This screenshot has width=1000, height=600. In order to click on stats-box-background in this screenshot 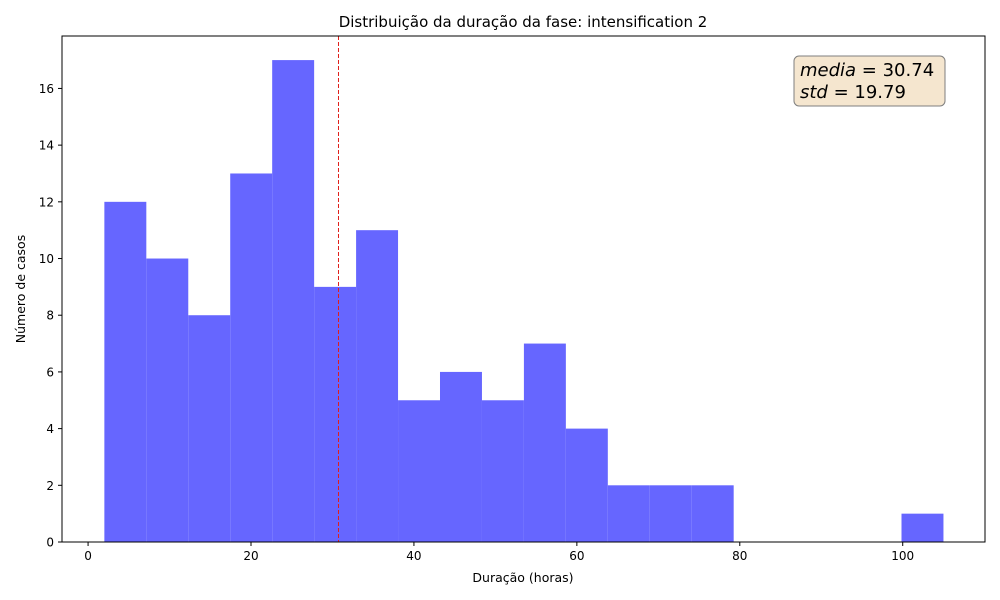, I will do `click(869, 81)`.